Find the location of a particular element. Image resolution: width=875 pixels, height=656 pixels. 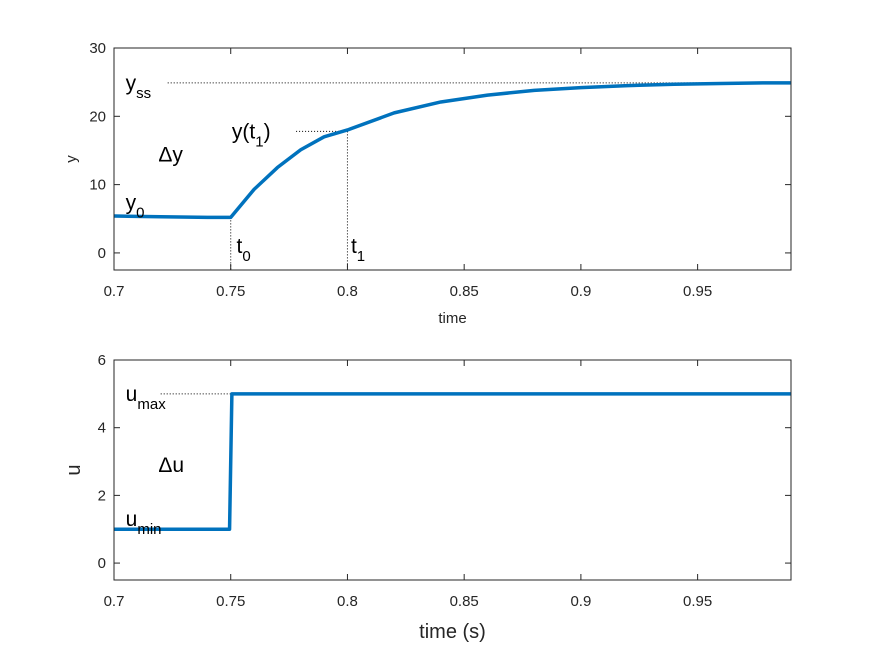

annotation-label: umin is located at coordinates (144, 523).